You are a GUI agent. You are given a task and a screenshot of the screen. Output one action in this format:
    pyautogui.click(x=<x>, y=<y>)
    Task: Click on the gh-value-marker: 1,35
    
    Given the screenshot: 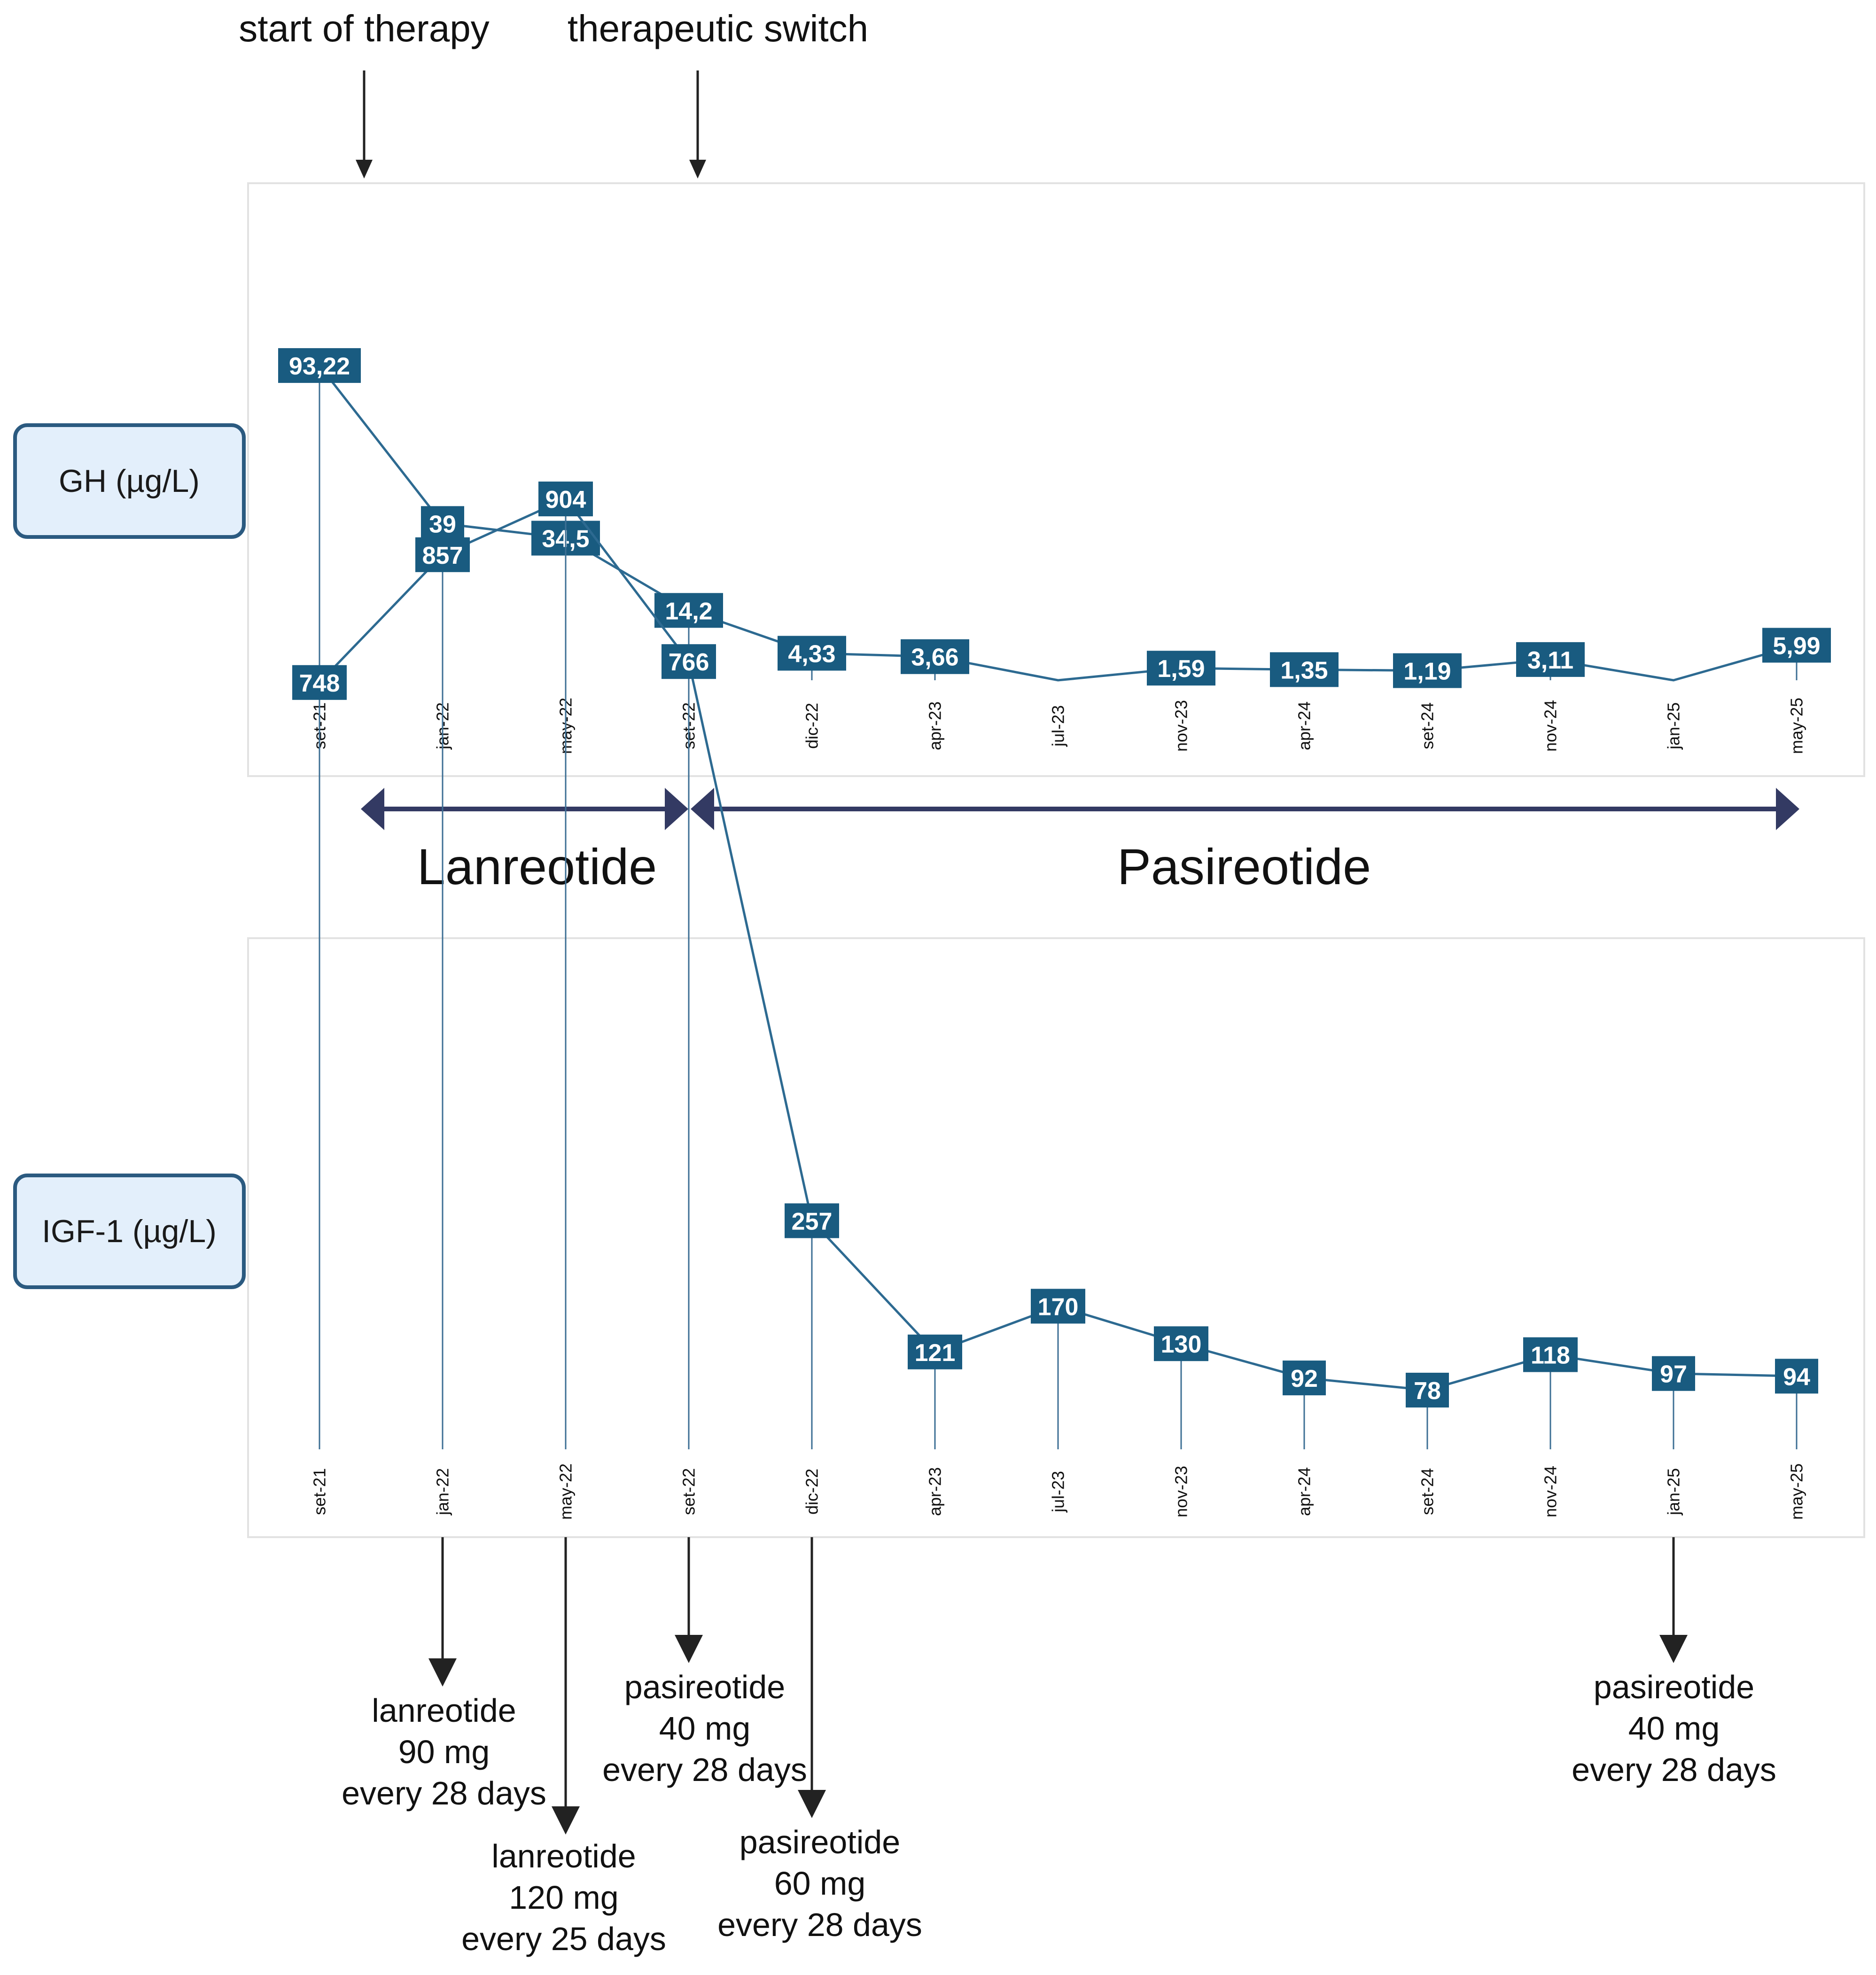 What is the action you would take?
    pyautogui.click(x=1304, y=670)
    